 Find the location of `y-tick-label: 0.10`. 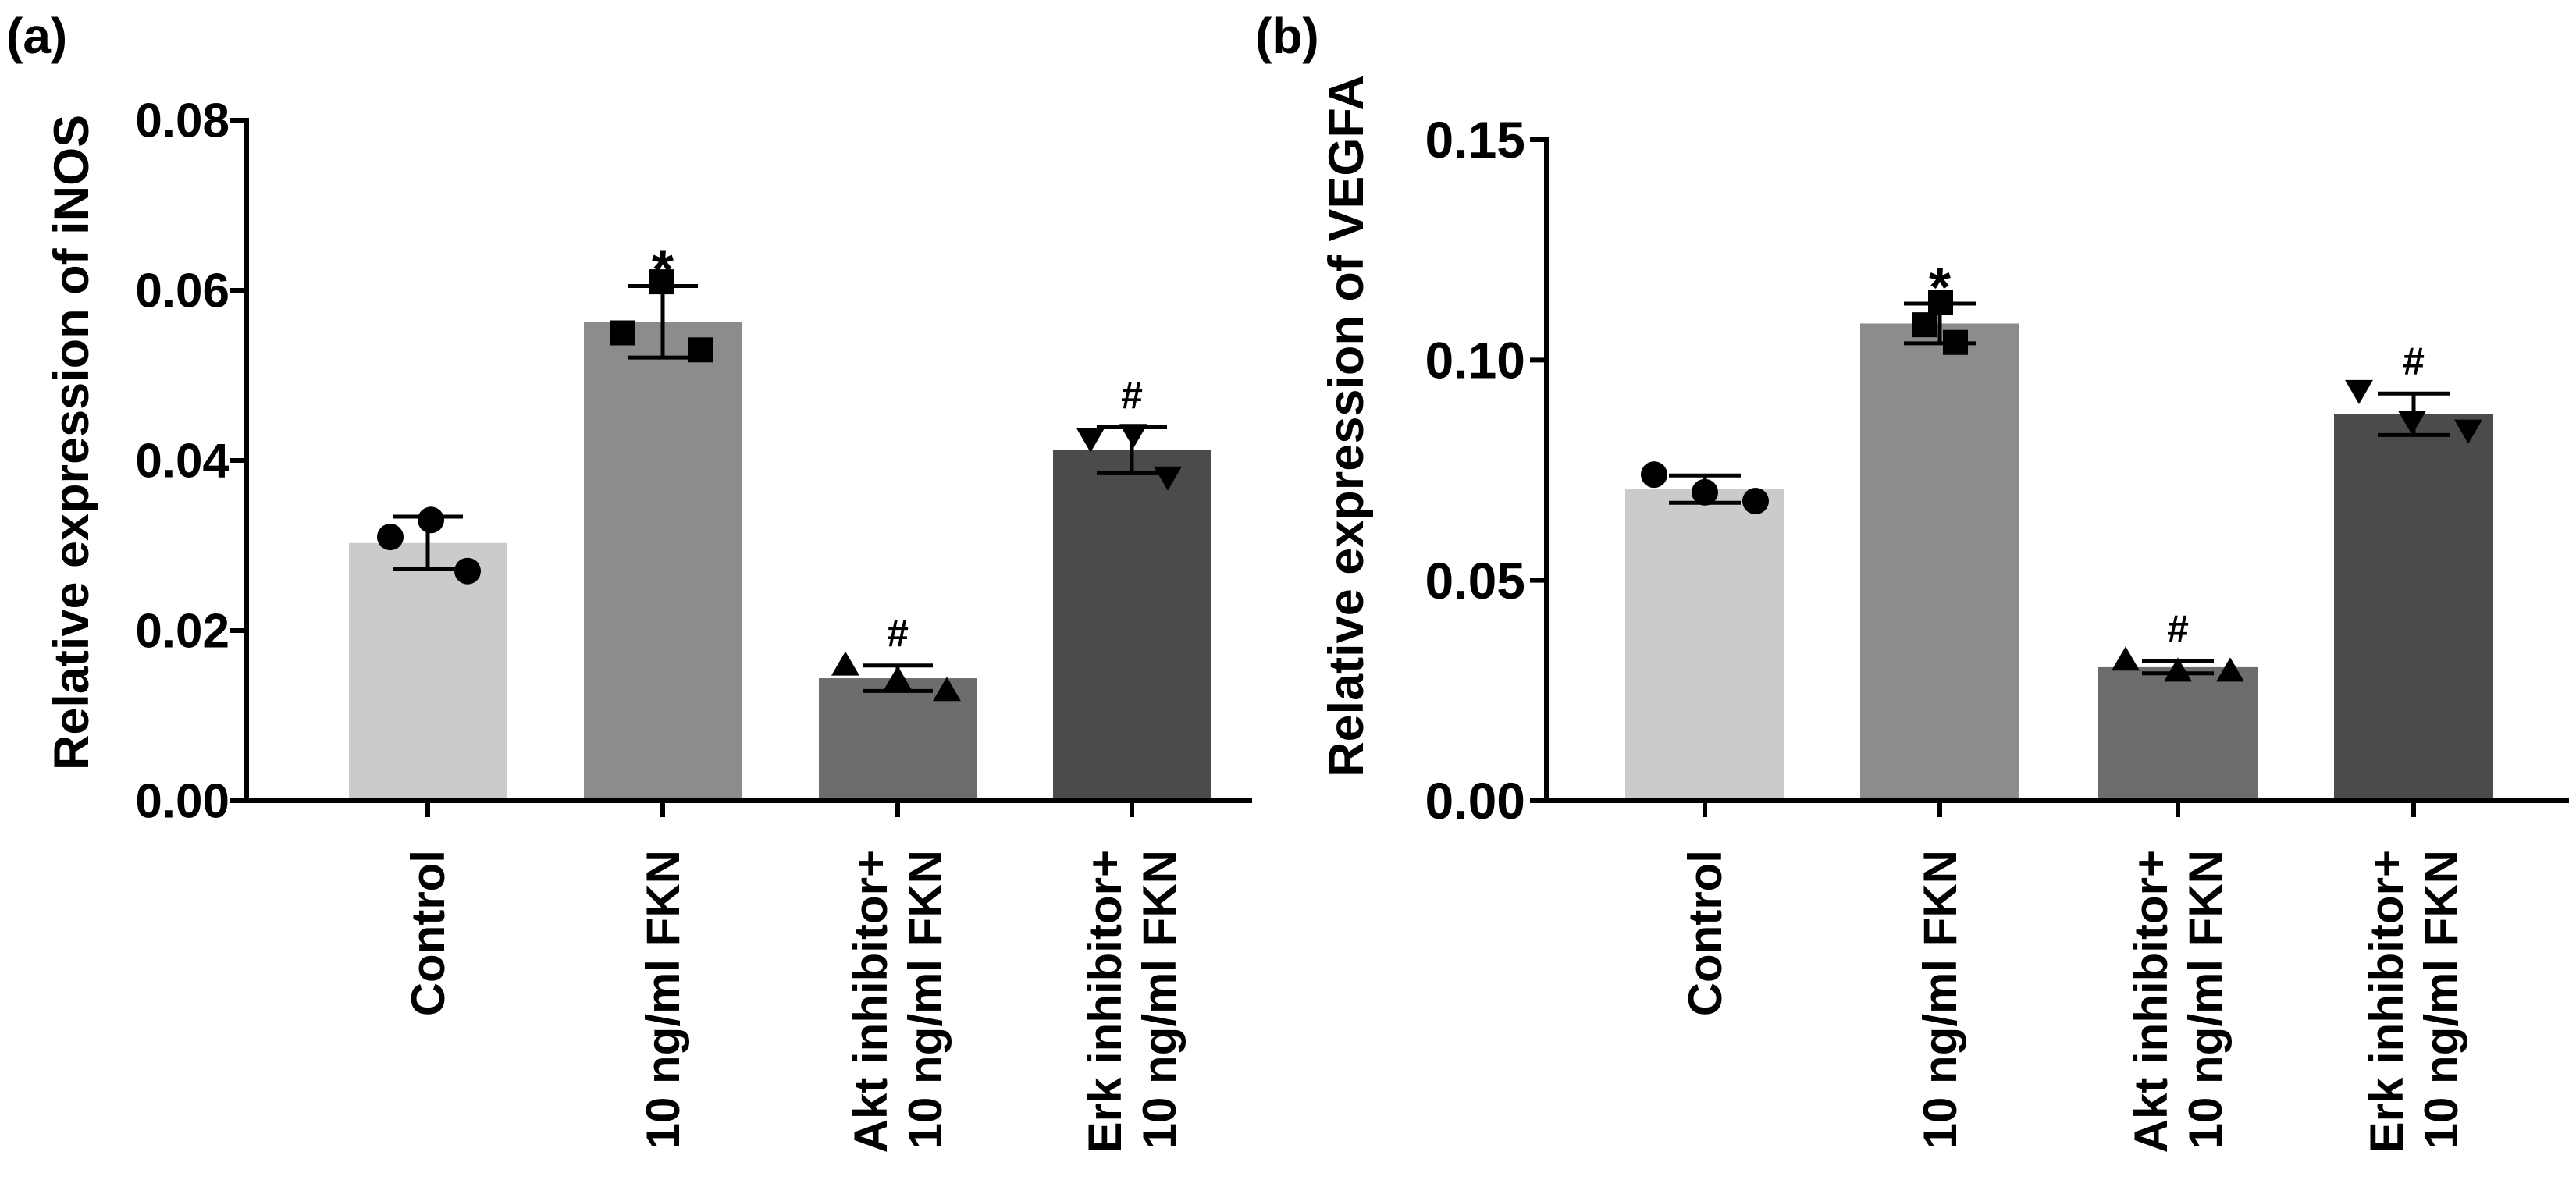

y-tick-label: 0.10 is located at coordinates (1475, 360).